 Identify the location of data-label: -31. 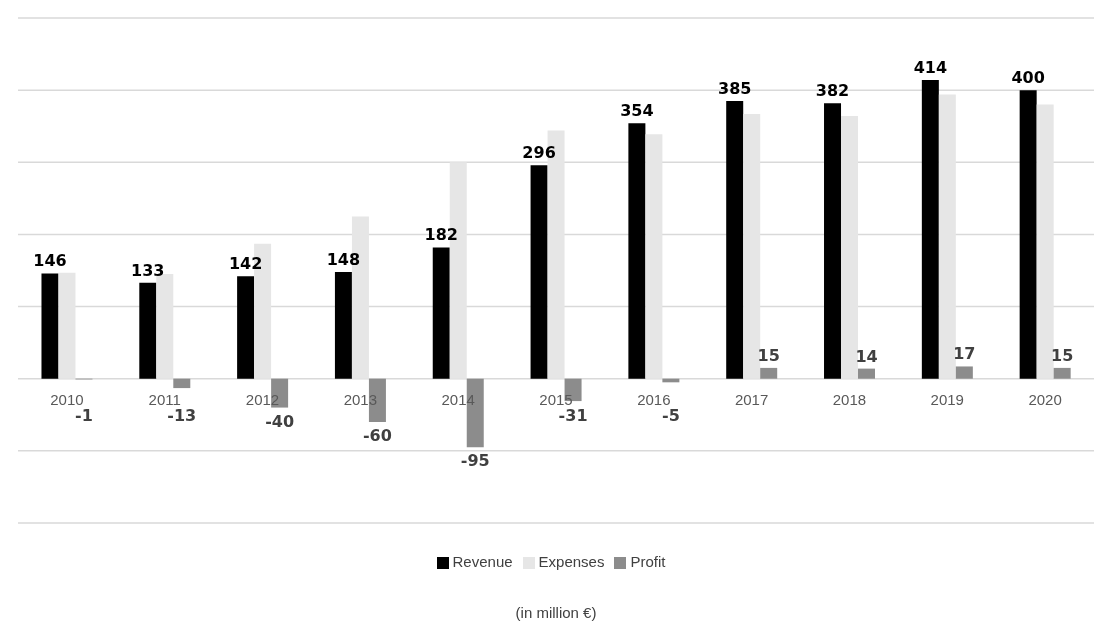
(573, 415).